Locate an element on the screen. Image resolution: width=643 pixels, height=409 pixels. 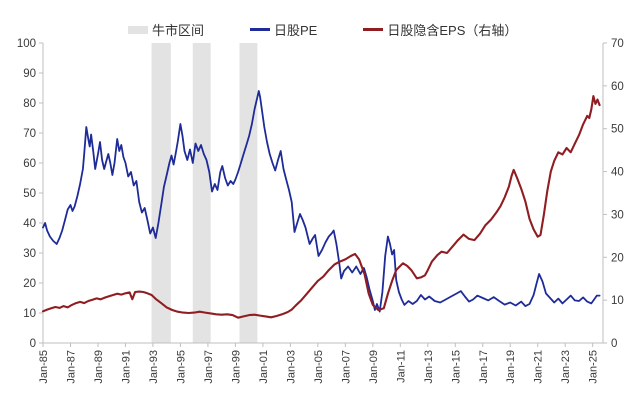
right-axis-tick-label: 60 is located at coordinates (617, 87).